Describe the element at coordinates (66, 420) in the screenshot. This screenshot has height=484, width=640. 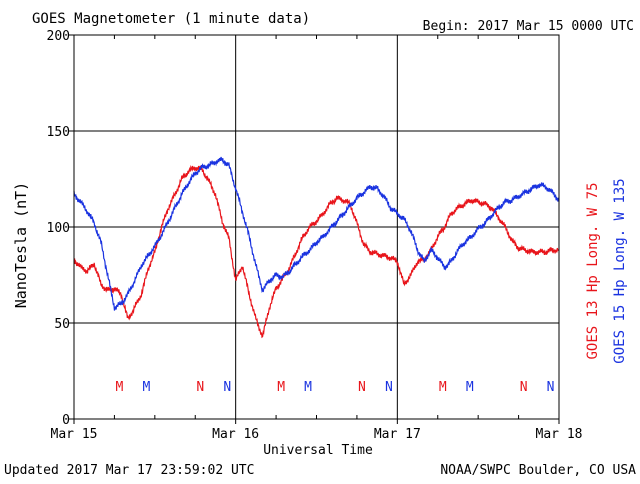
I see `y-tick-label: 0` at that location.